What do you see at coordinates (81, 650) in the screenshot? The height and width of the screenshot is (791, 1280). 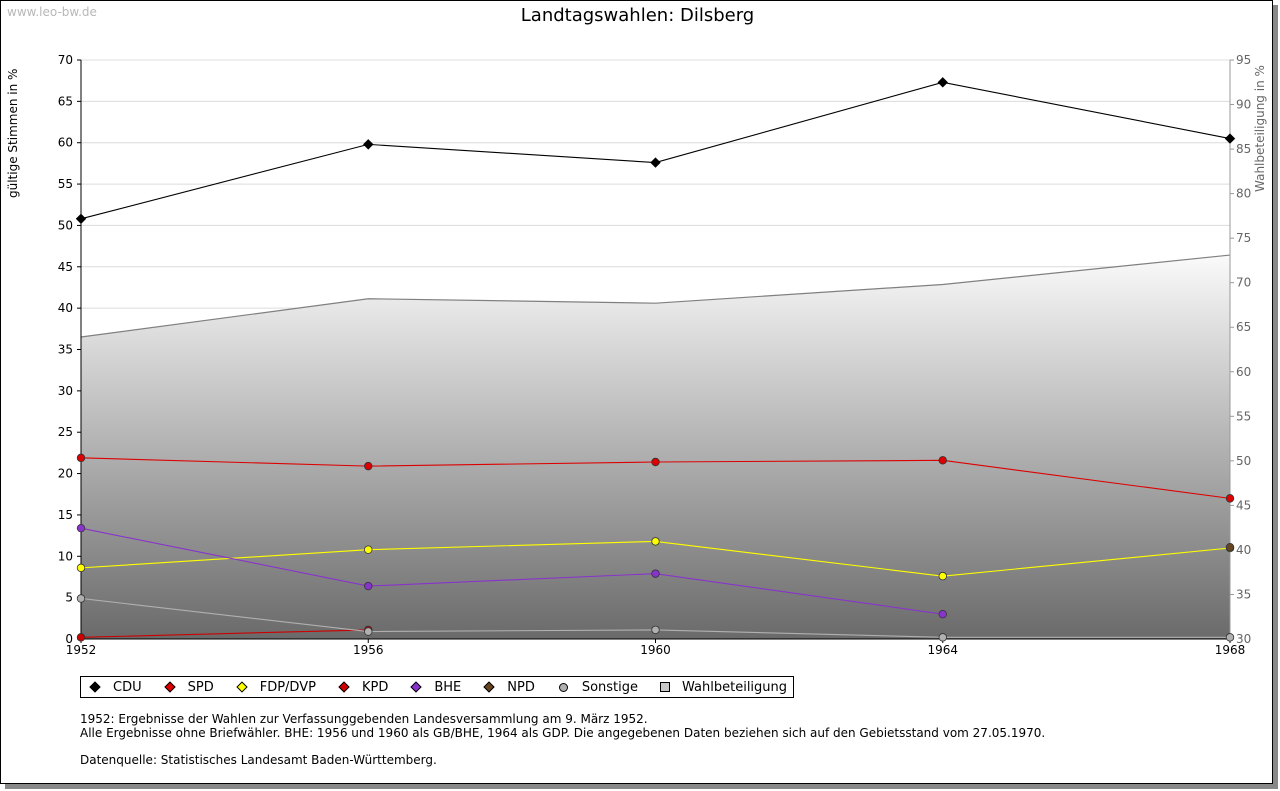 I see `x-tick-label-1952: 1952` at bounding box center [81, 650].